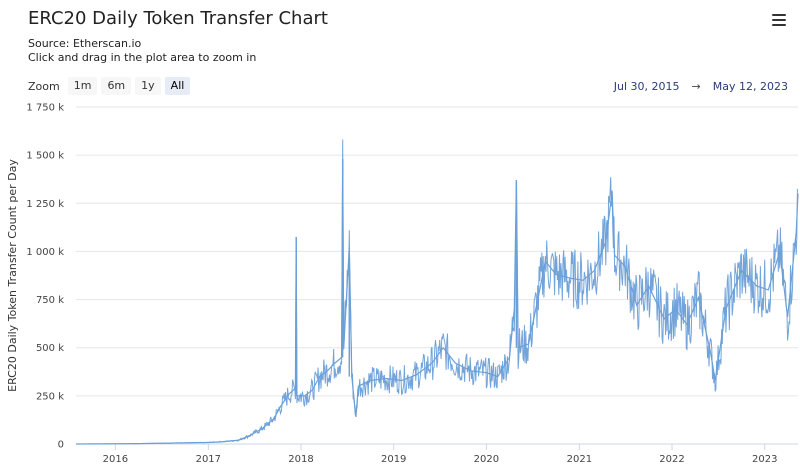 The image size is (800, 468). Describe the element at coordinates (50, 396) in the screenshot. I see `y-tick-label: 250 k` at that location.